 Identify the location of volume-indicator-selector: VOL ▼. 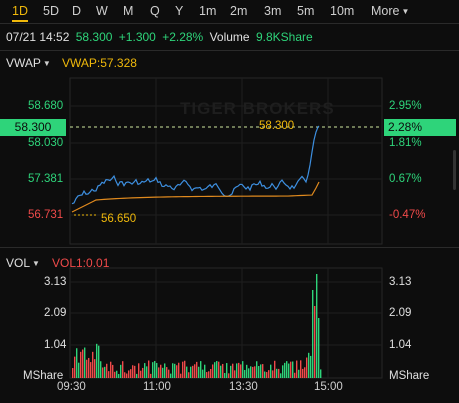
(23, 263).